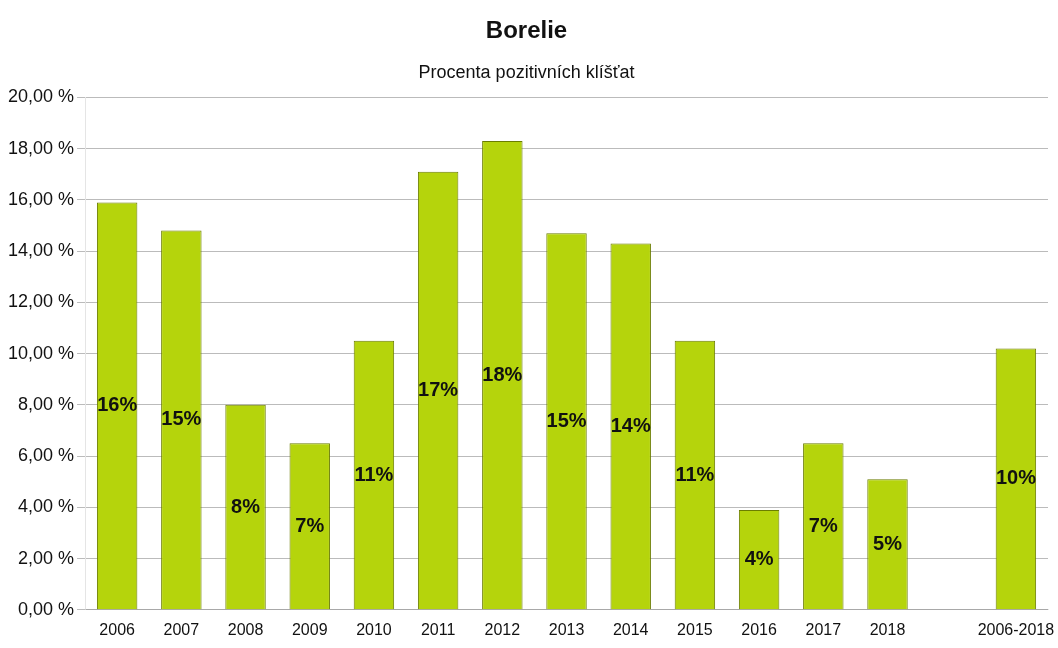  I want to click on data-label: 5%, so click(888, 542).